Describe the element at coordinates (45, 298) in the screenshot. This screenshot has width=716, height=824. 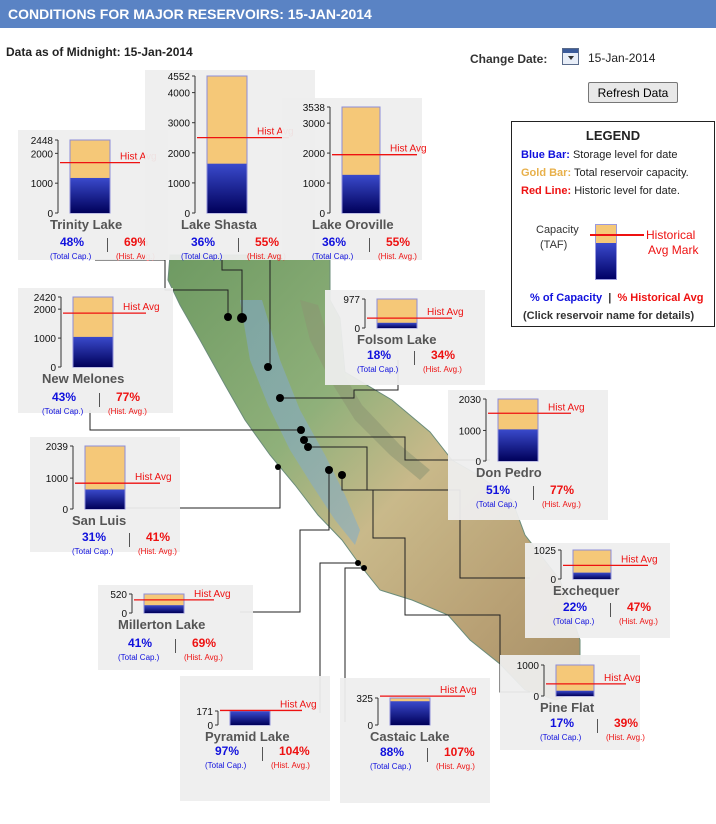
I see `y-tick-label: 2420` at that location.